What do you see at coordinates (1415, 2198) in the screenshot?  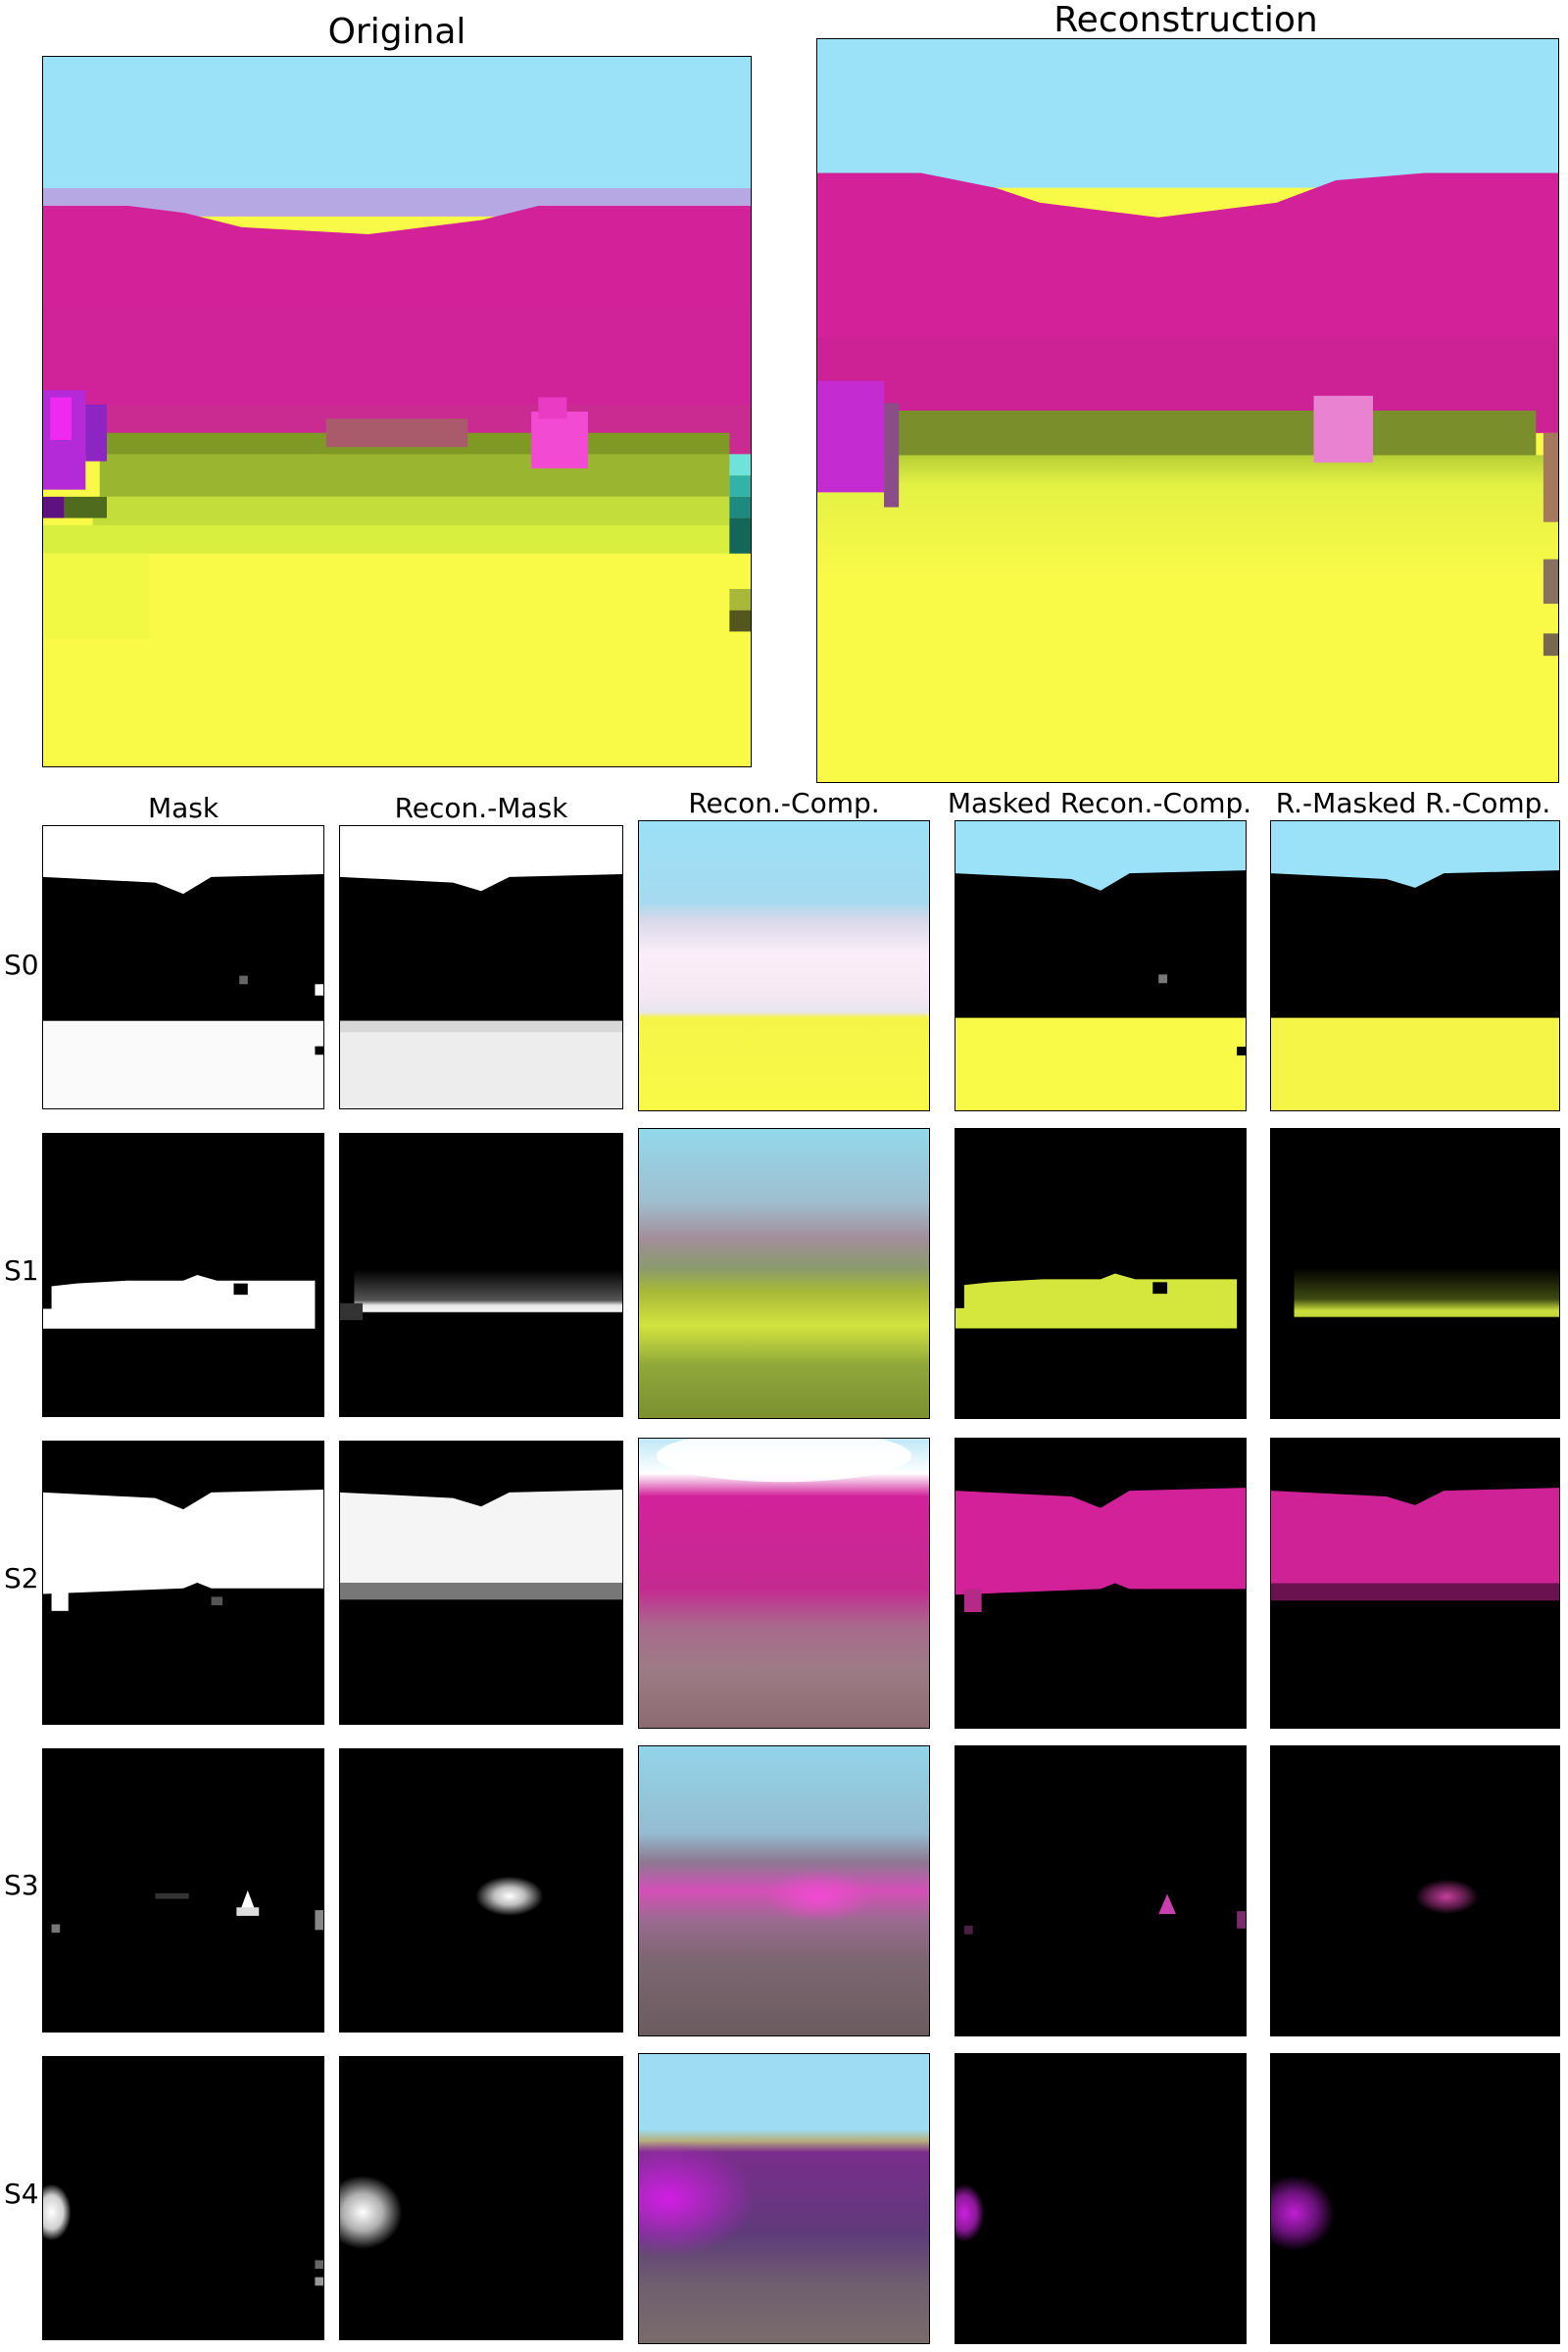 I see `s4-r-masked-r-comp` at bounding box center [1415, 2198].